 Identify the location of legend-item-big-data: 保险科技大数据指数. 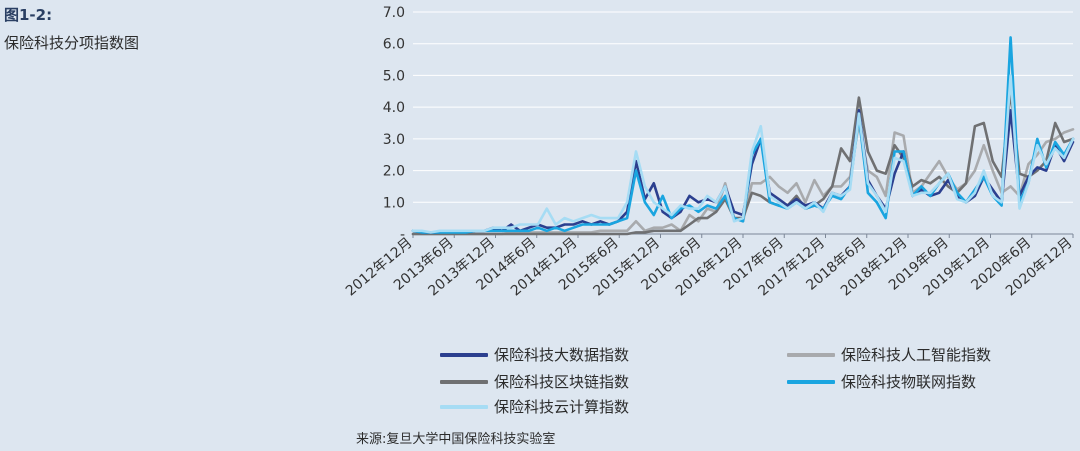
(534, 354).